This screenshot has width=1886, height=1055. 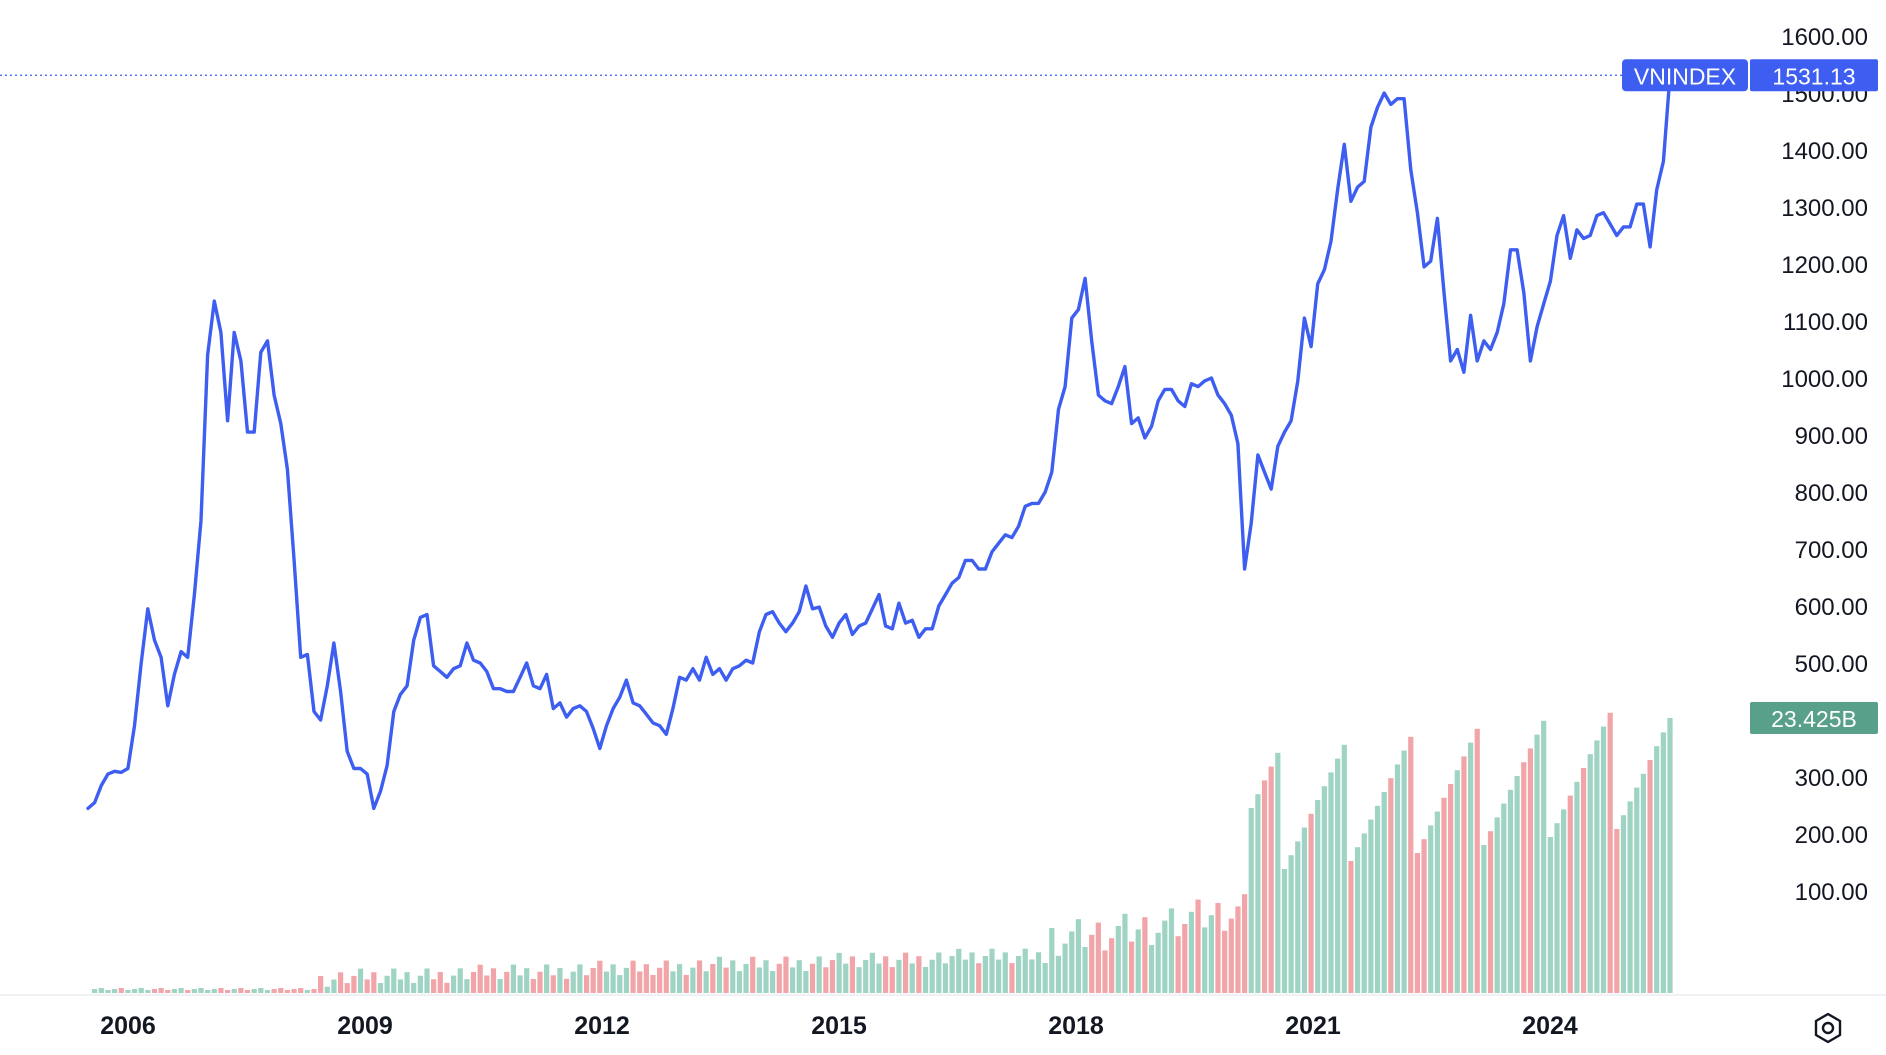 What do you see at coordinates (1814, 719) in the screenshot?
I see `last-volume-label: 23.425B` at bounding box center [1814, 719].